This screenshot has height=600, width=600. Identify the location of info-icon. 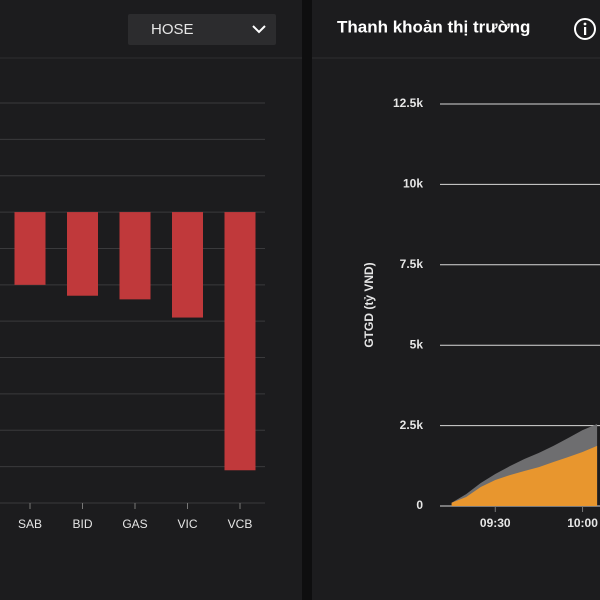
(585, 29).